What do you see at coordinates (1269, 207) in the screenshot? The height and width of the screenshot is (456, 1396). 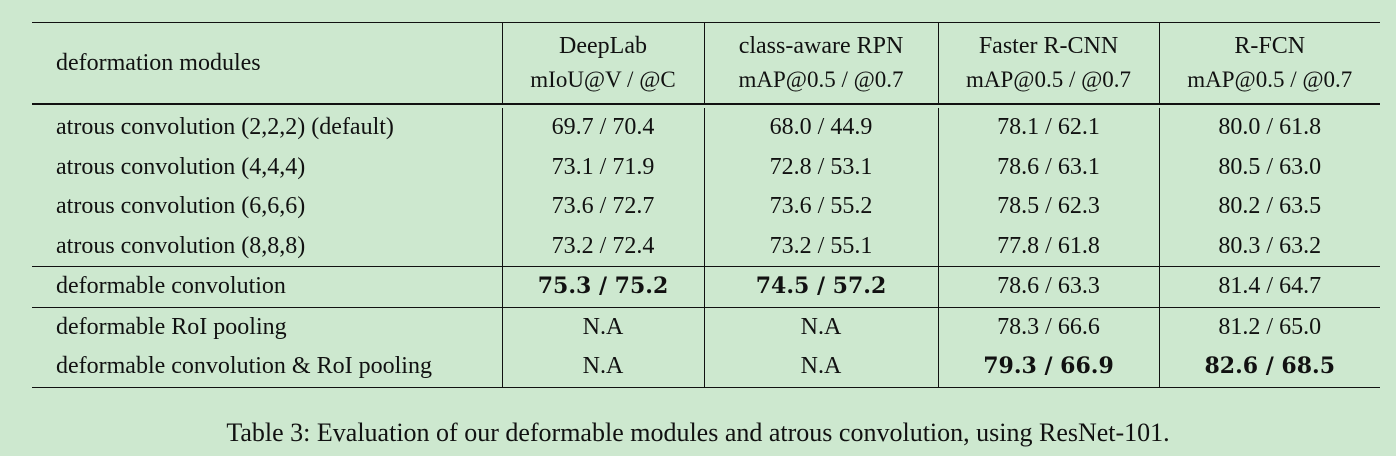 I see `table-cell: 80.2 / 63.5` at bounding box center [1269, 207].